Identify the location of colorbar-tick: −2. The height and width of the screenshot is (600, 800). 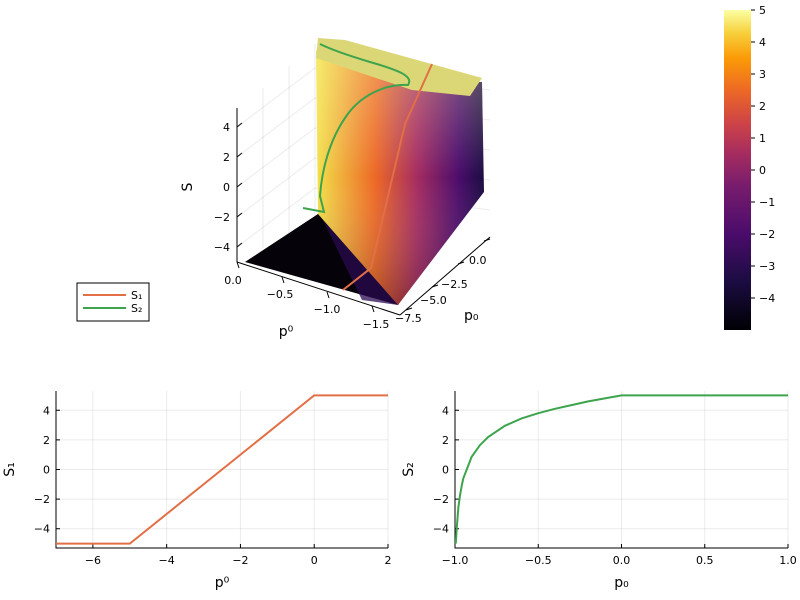
(767, 234).